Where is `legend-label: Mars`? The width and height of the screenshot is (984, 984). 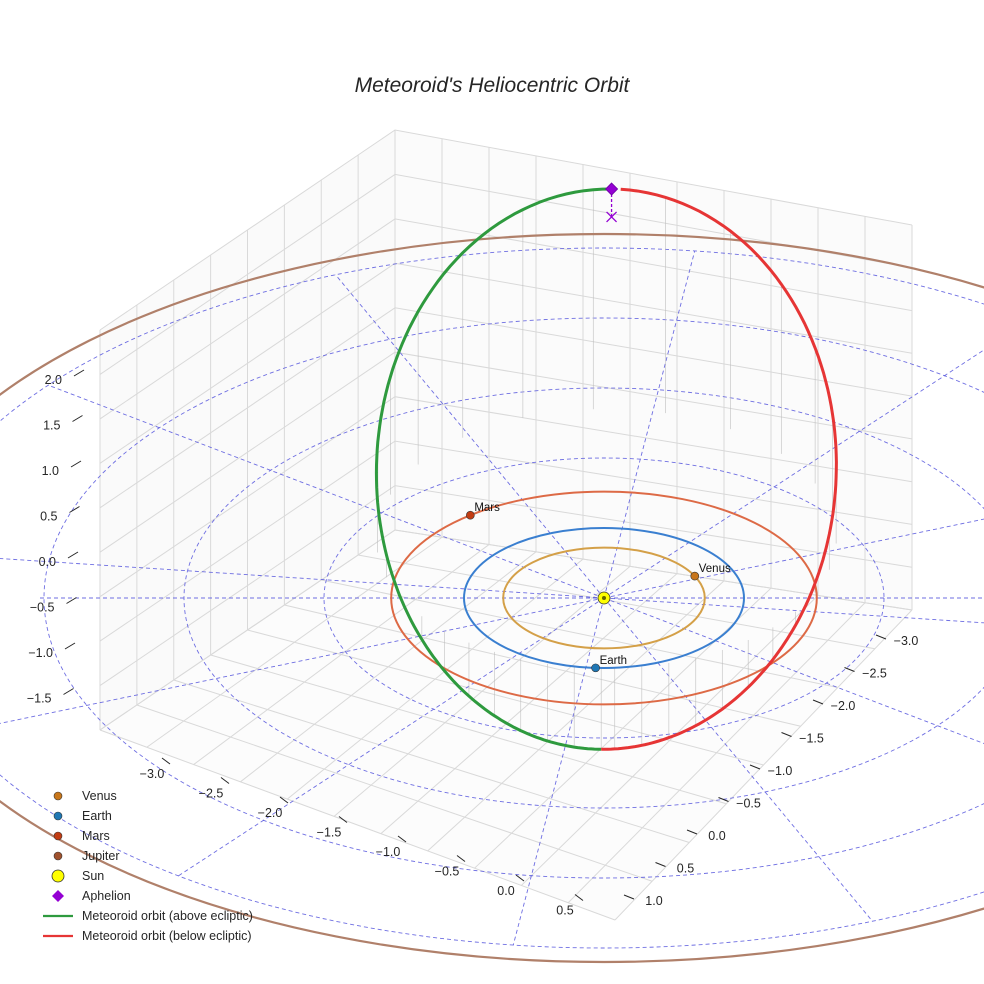
legend-label: Mars is located at coordinates (96, 836).